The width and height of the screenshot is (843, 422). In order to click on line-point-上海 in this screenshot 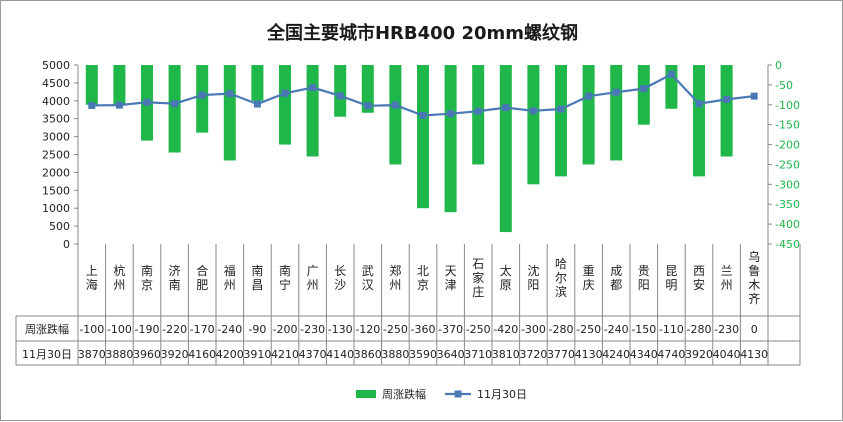, I will do `click(91, 105)`.